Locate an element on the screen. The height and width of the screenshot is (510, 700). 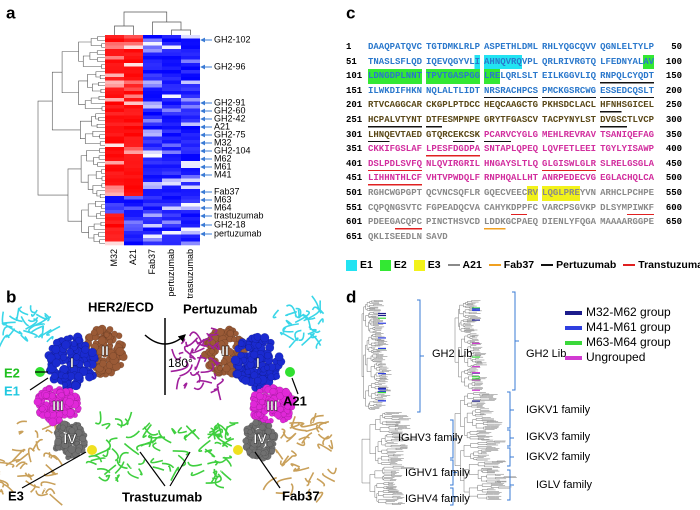
residue-number: 251 is located at coordinates (354, 119).